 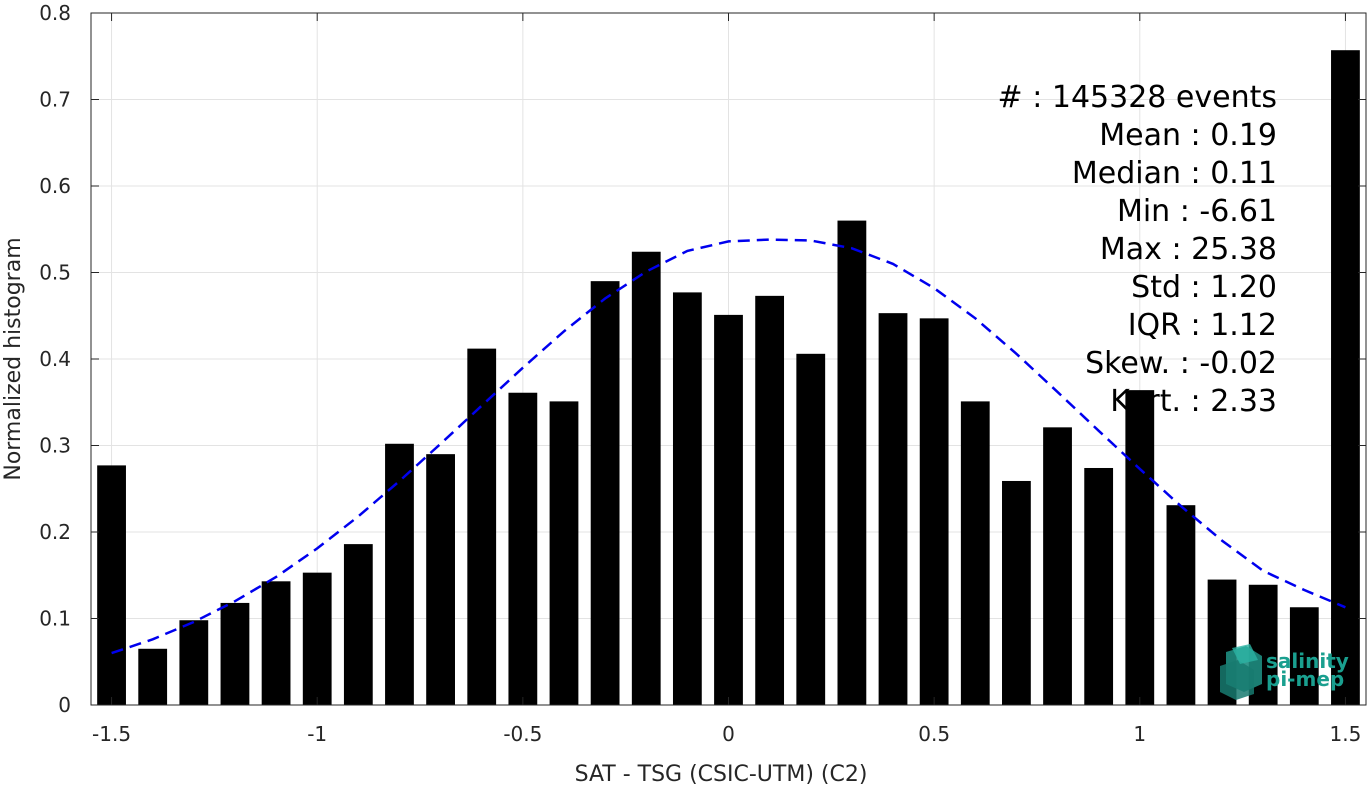 I want to click on y-tick-label: 0.6, so click(x=55, y=186).